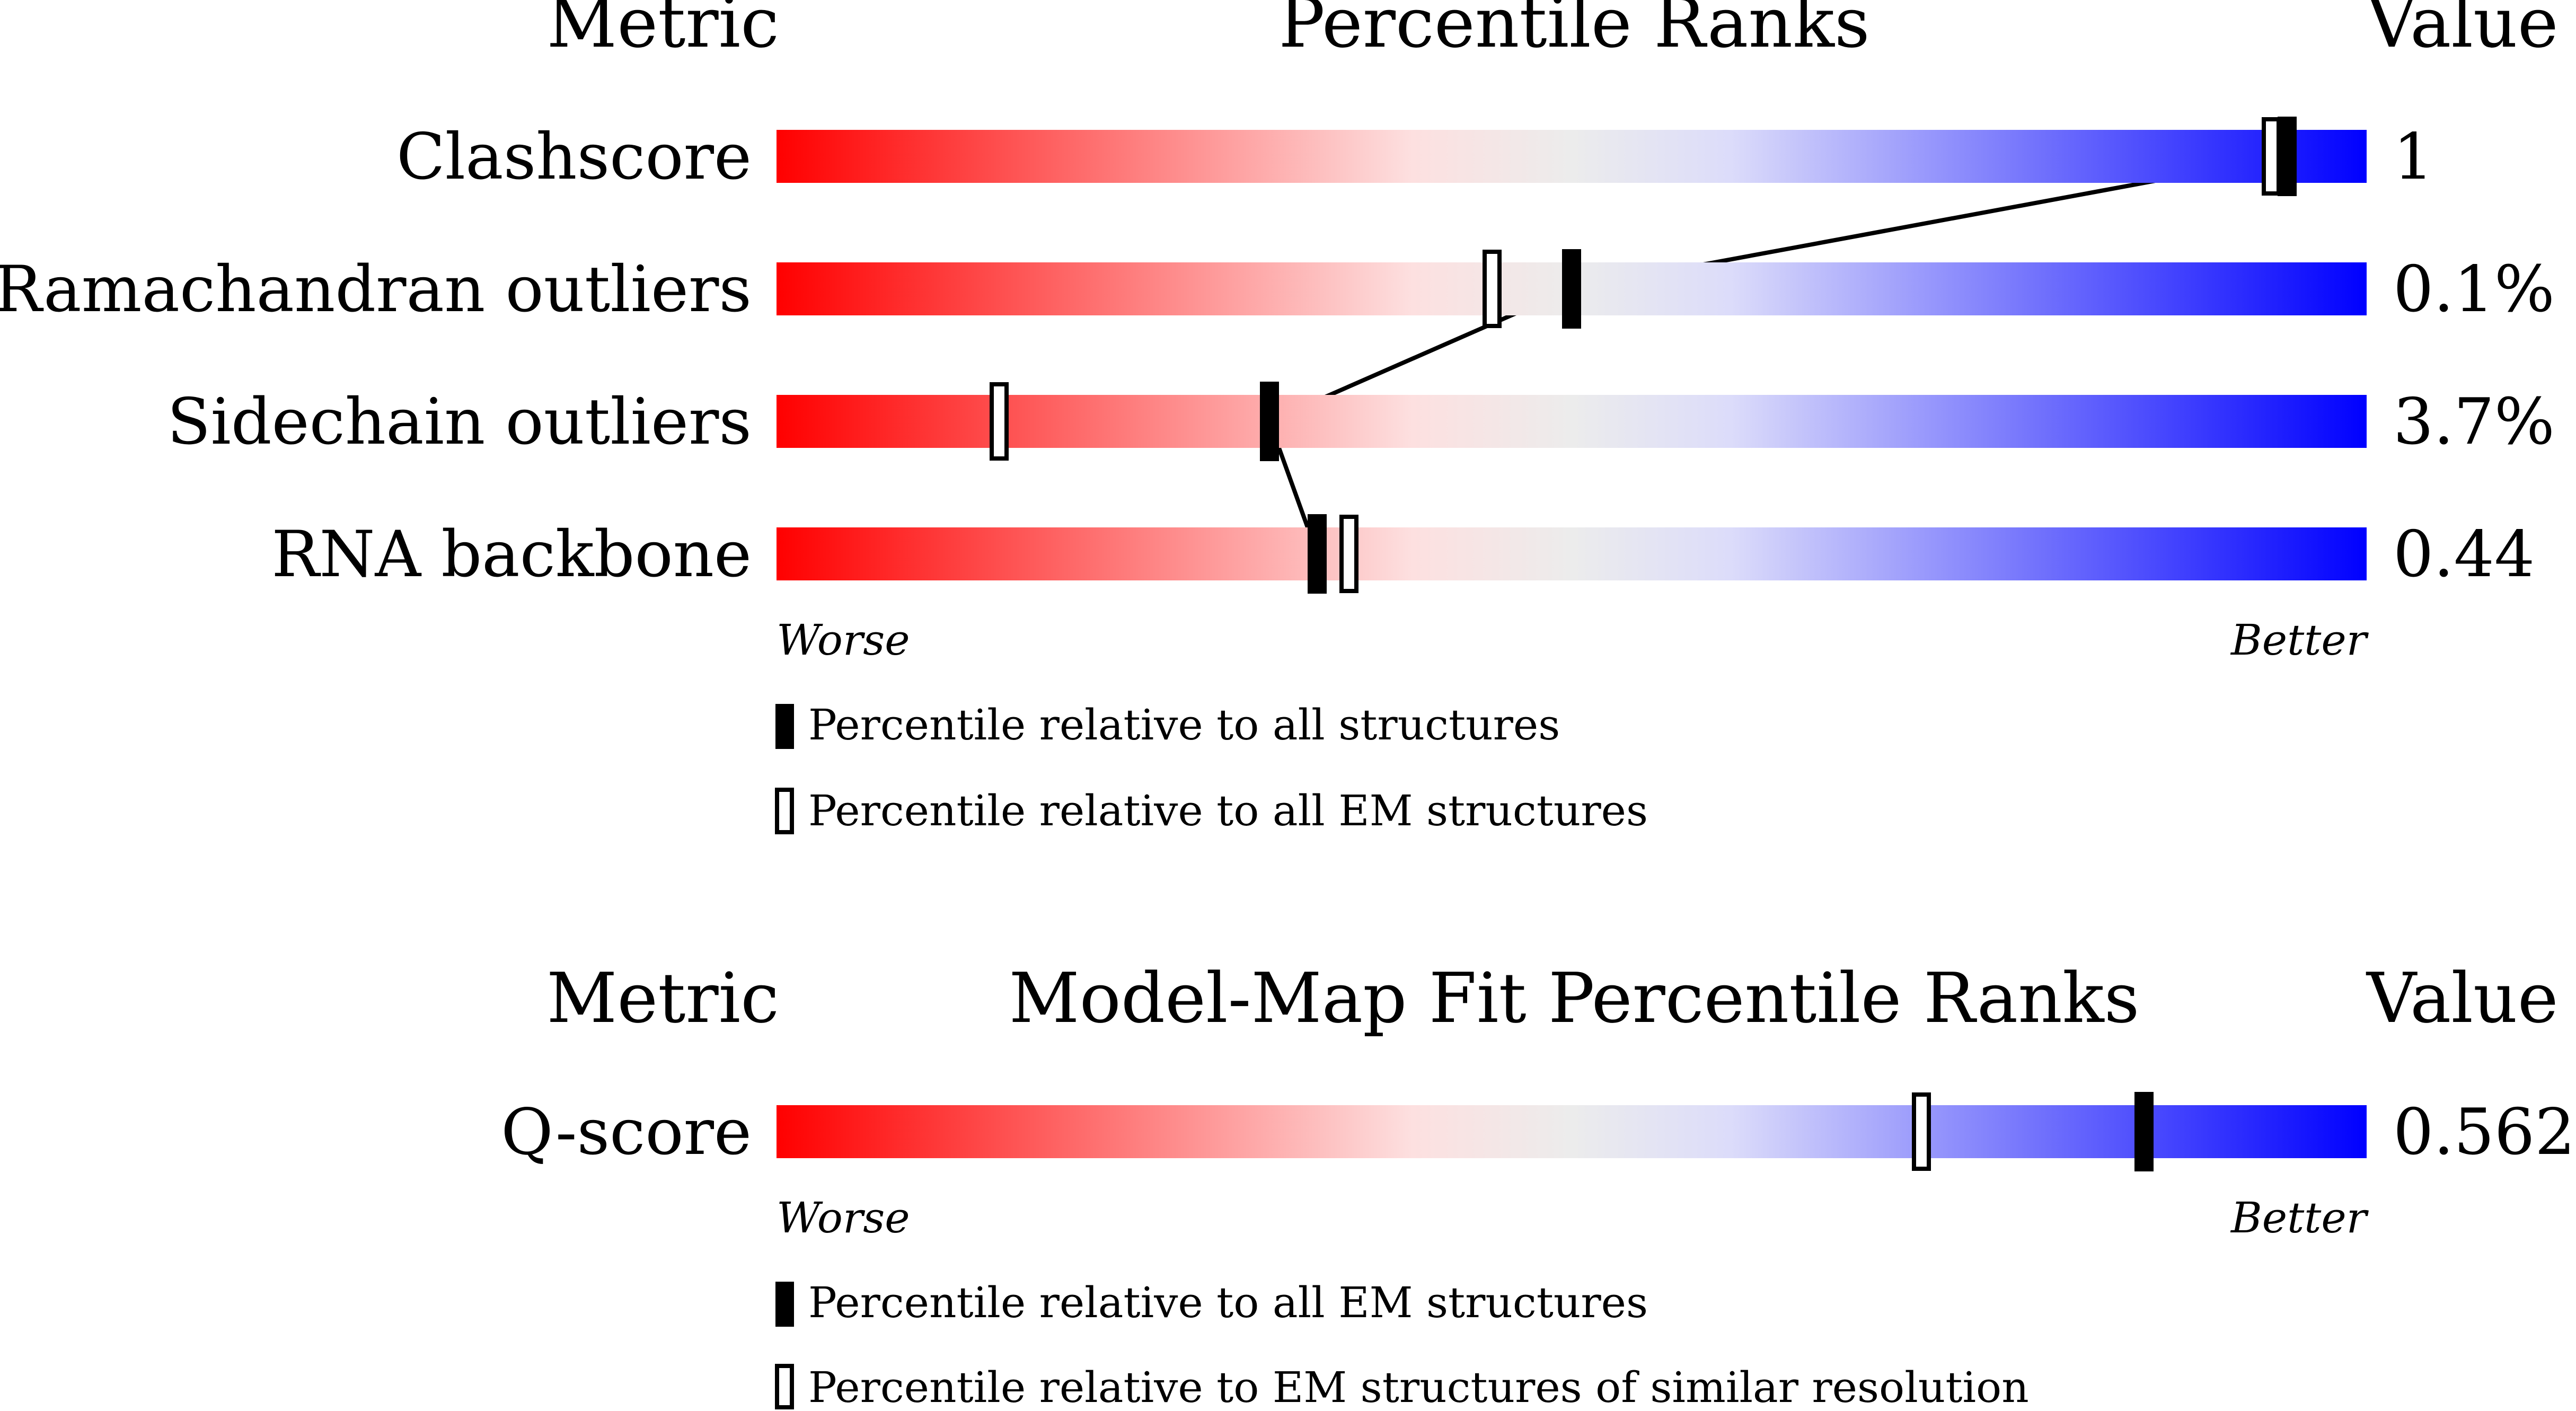 This screenshot has height=1411, width=2576. I want to click on metric-value: 0.562, so click(2484, 1133).